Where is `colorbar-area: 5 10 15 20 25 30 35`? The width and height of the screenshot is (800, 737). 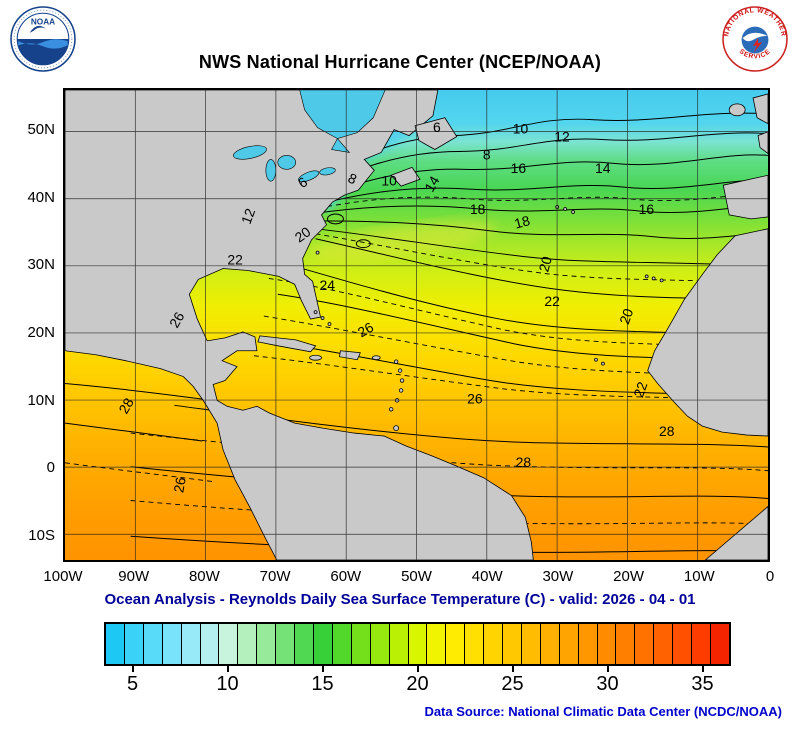
colorbar-area: 5 10 15 20 25 30 35 is located at coordinates (417, 666).